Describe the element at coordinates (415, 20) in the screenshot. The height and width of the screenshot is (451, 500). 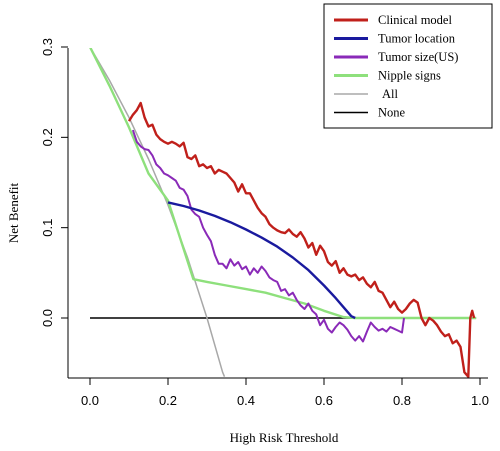
I see `legend-label-clinical-model: Clinical model` at that location.